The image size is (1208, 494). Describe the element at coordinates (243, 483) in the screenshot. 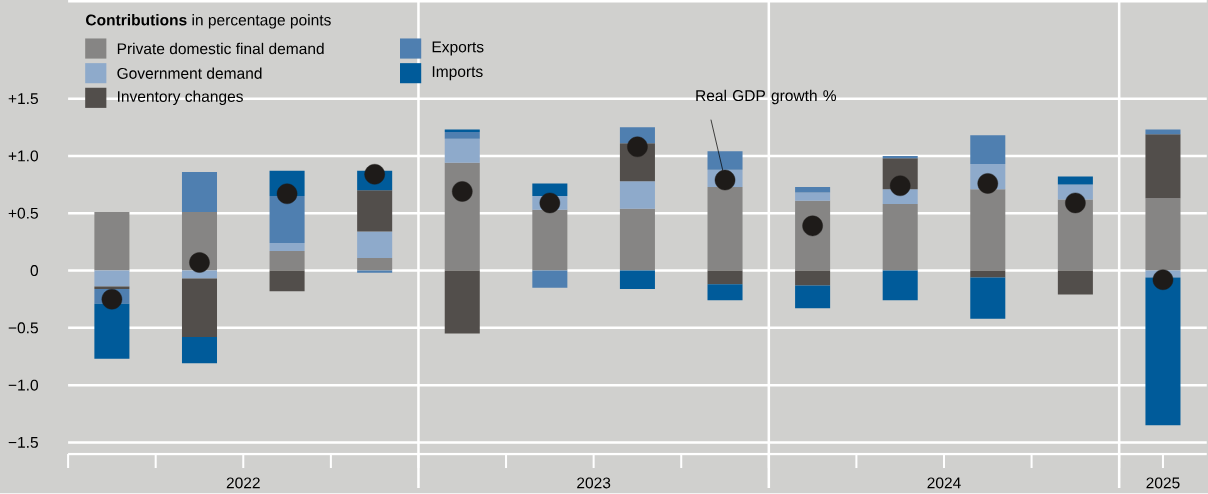

I see `x-tick-label: 2022` at that location.